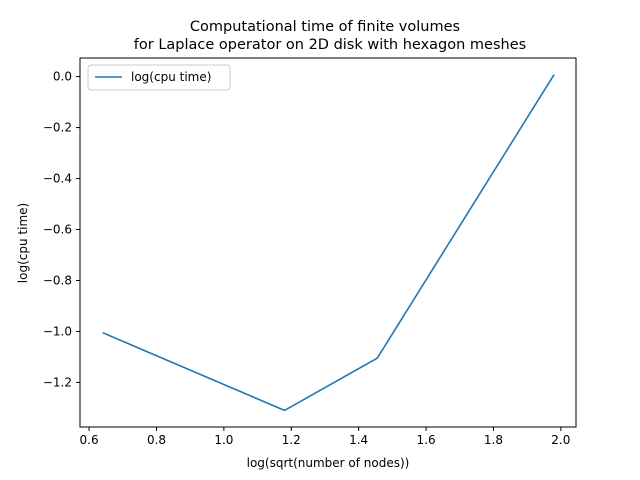 The image size is (640, 480). What do you see at coordinates (426, 440) in the screenshot?
I see `x-tick-label: 1.6` at bounding box center [426, 440].